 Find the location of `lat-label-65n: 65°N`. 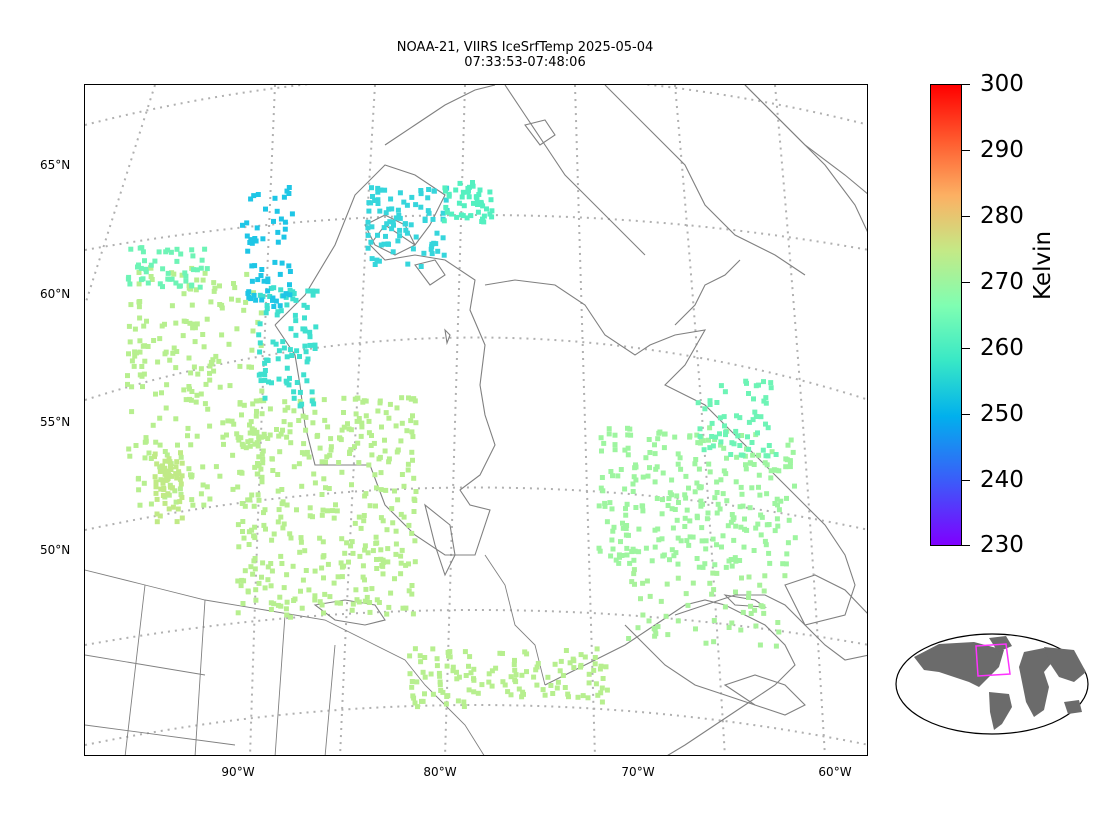

lat-label-65n: 65°N is located at coordinates (55, 165).